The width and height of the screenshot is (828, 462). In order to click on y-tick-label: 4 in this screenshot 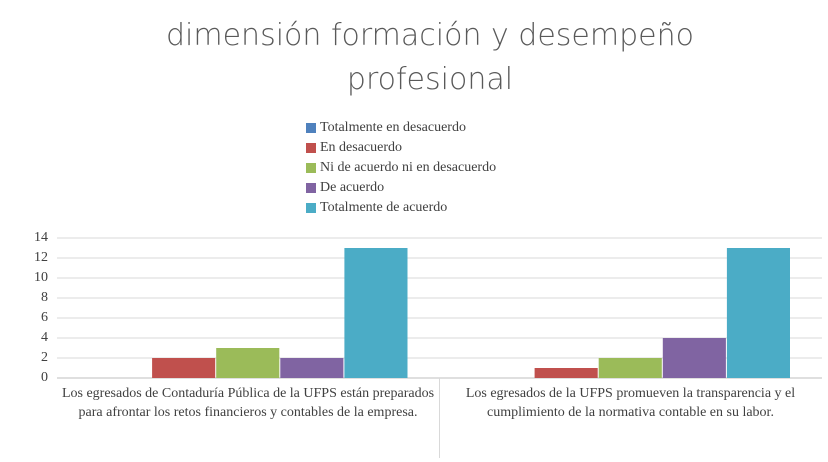, I will do `click(44, 337)`.